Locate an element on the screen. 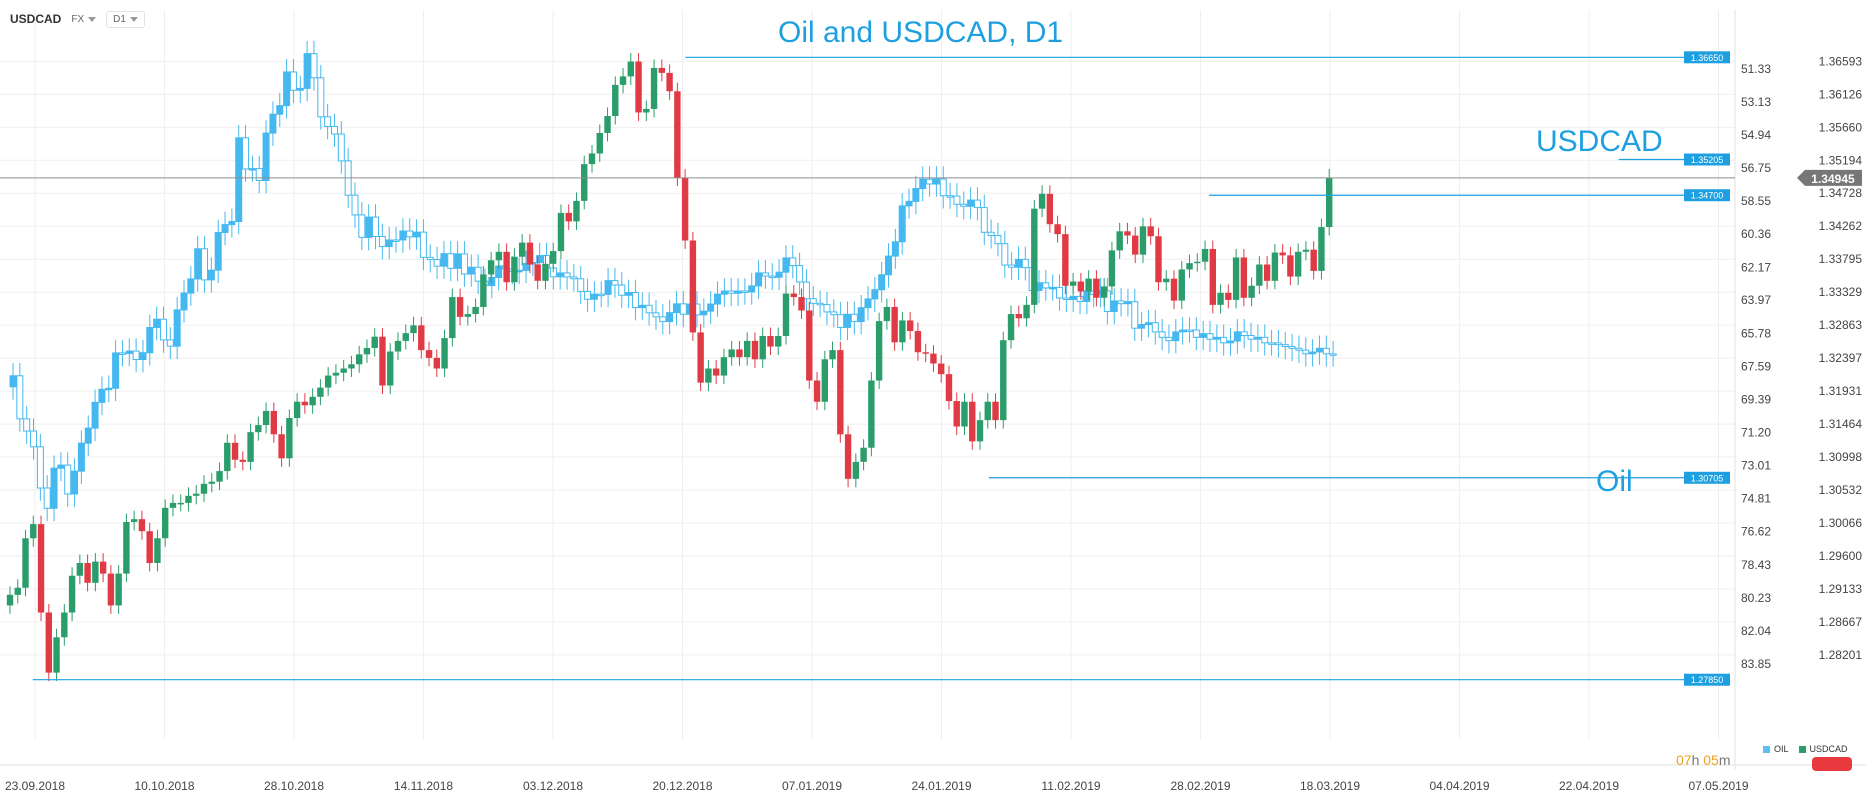 The width and height of the screenshot is (1866, 805). usdcad-tick-label: 1.34262 is located at coordinates (1841, 226).